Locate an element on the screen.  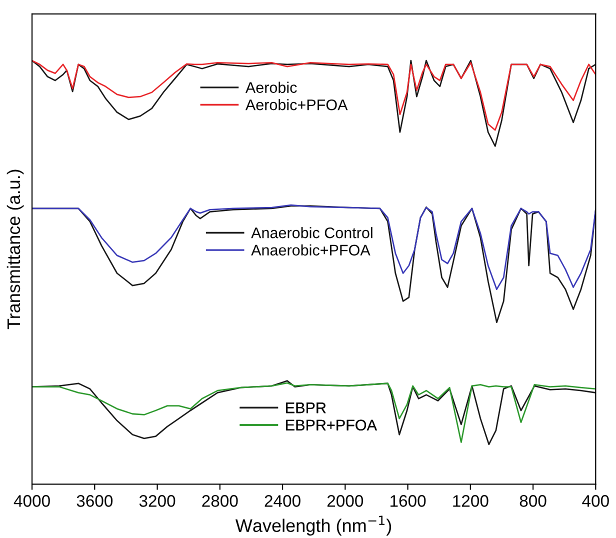
x-tick-label: 3600 is located at coordinates (94, 501).